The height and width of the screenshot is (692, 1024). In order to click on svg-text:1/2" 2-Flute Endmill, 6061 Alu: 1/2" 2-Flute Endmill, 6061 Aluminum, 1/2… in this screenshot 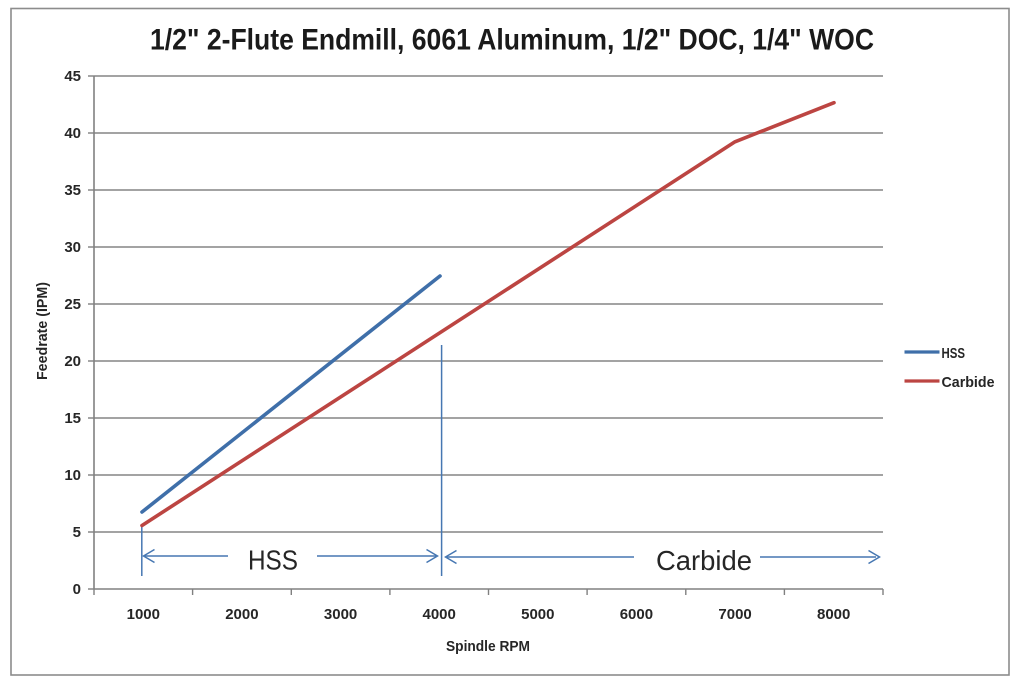, I will do `click(512, 40)`.